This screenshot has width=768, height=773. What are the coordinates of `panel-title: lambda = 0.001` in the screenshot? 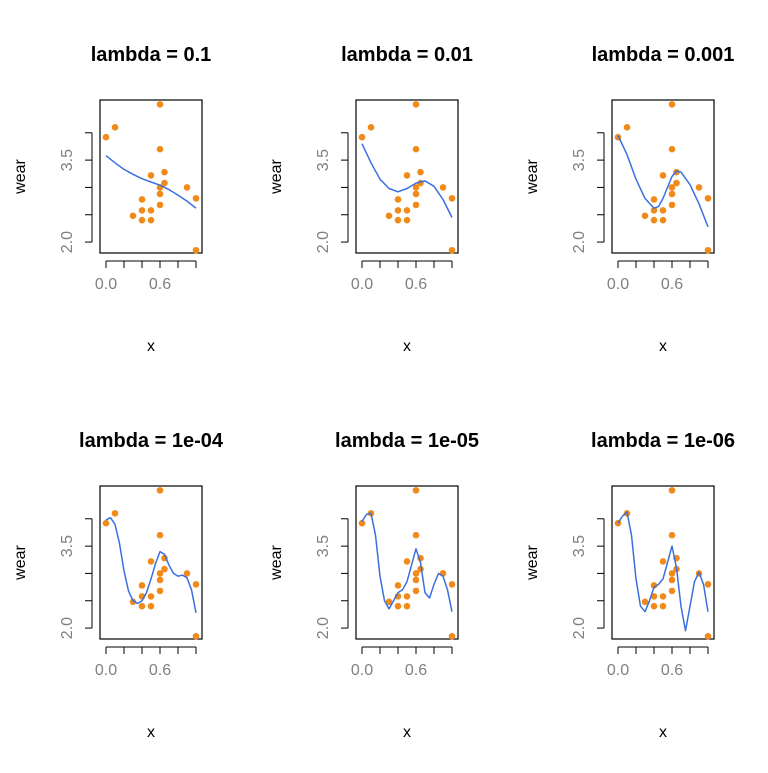 It's located at (663, 55).